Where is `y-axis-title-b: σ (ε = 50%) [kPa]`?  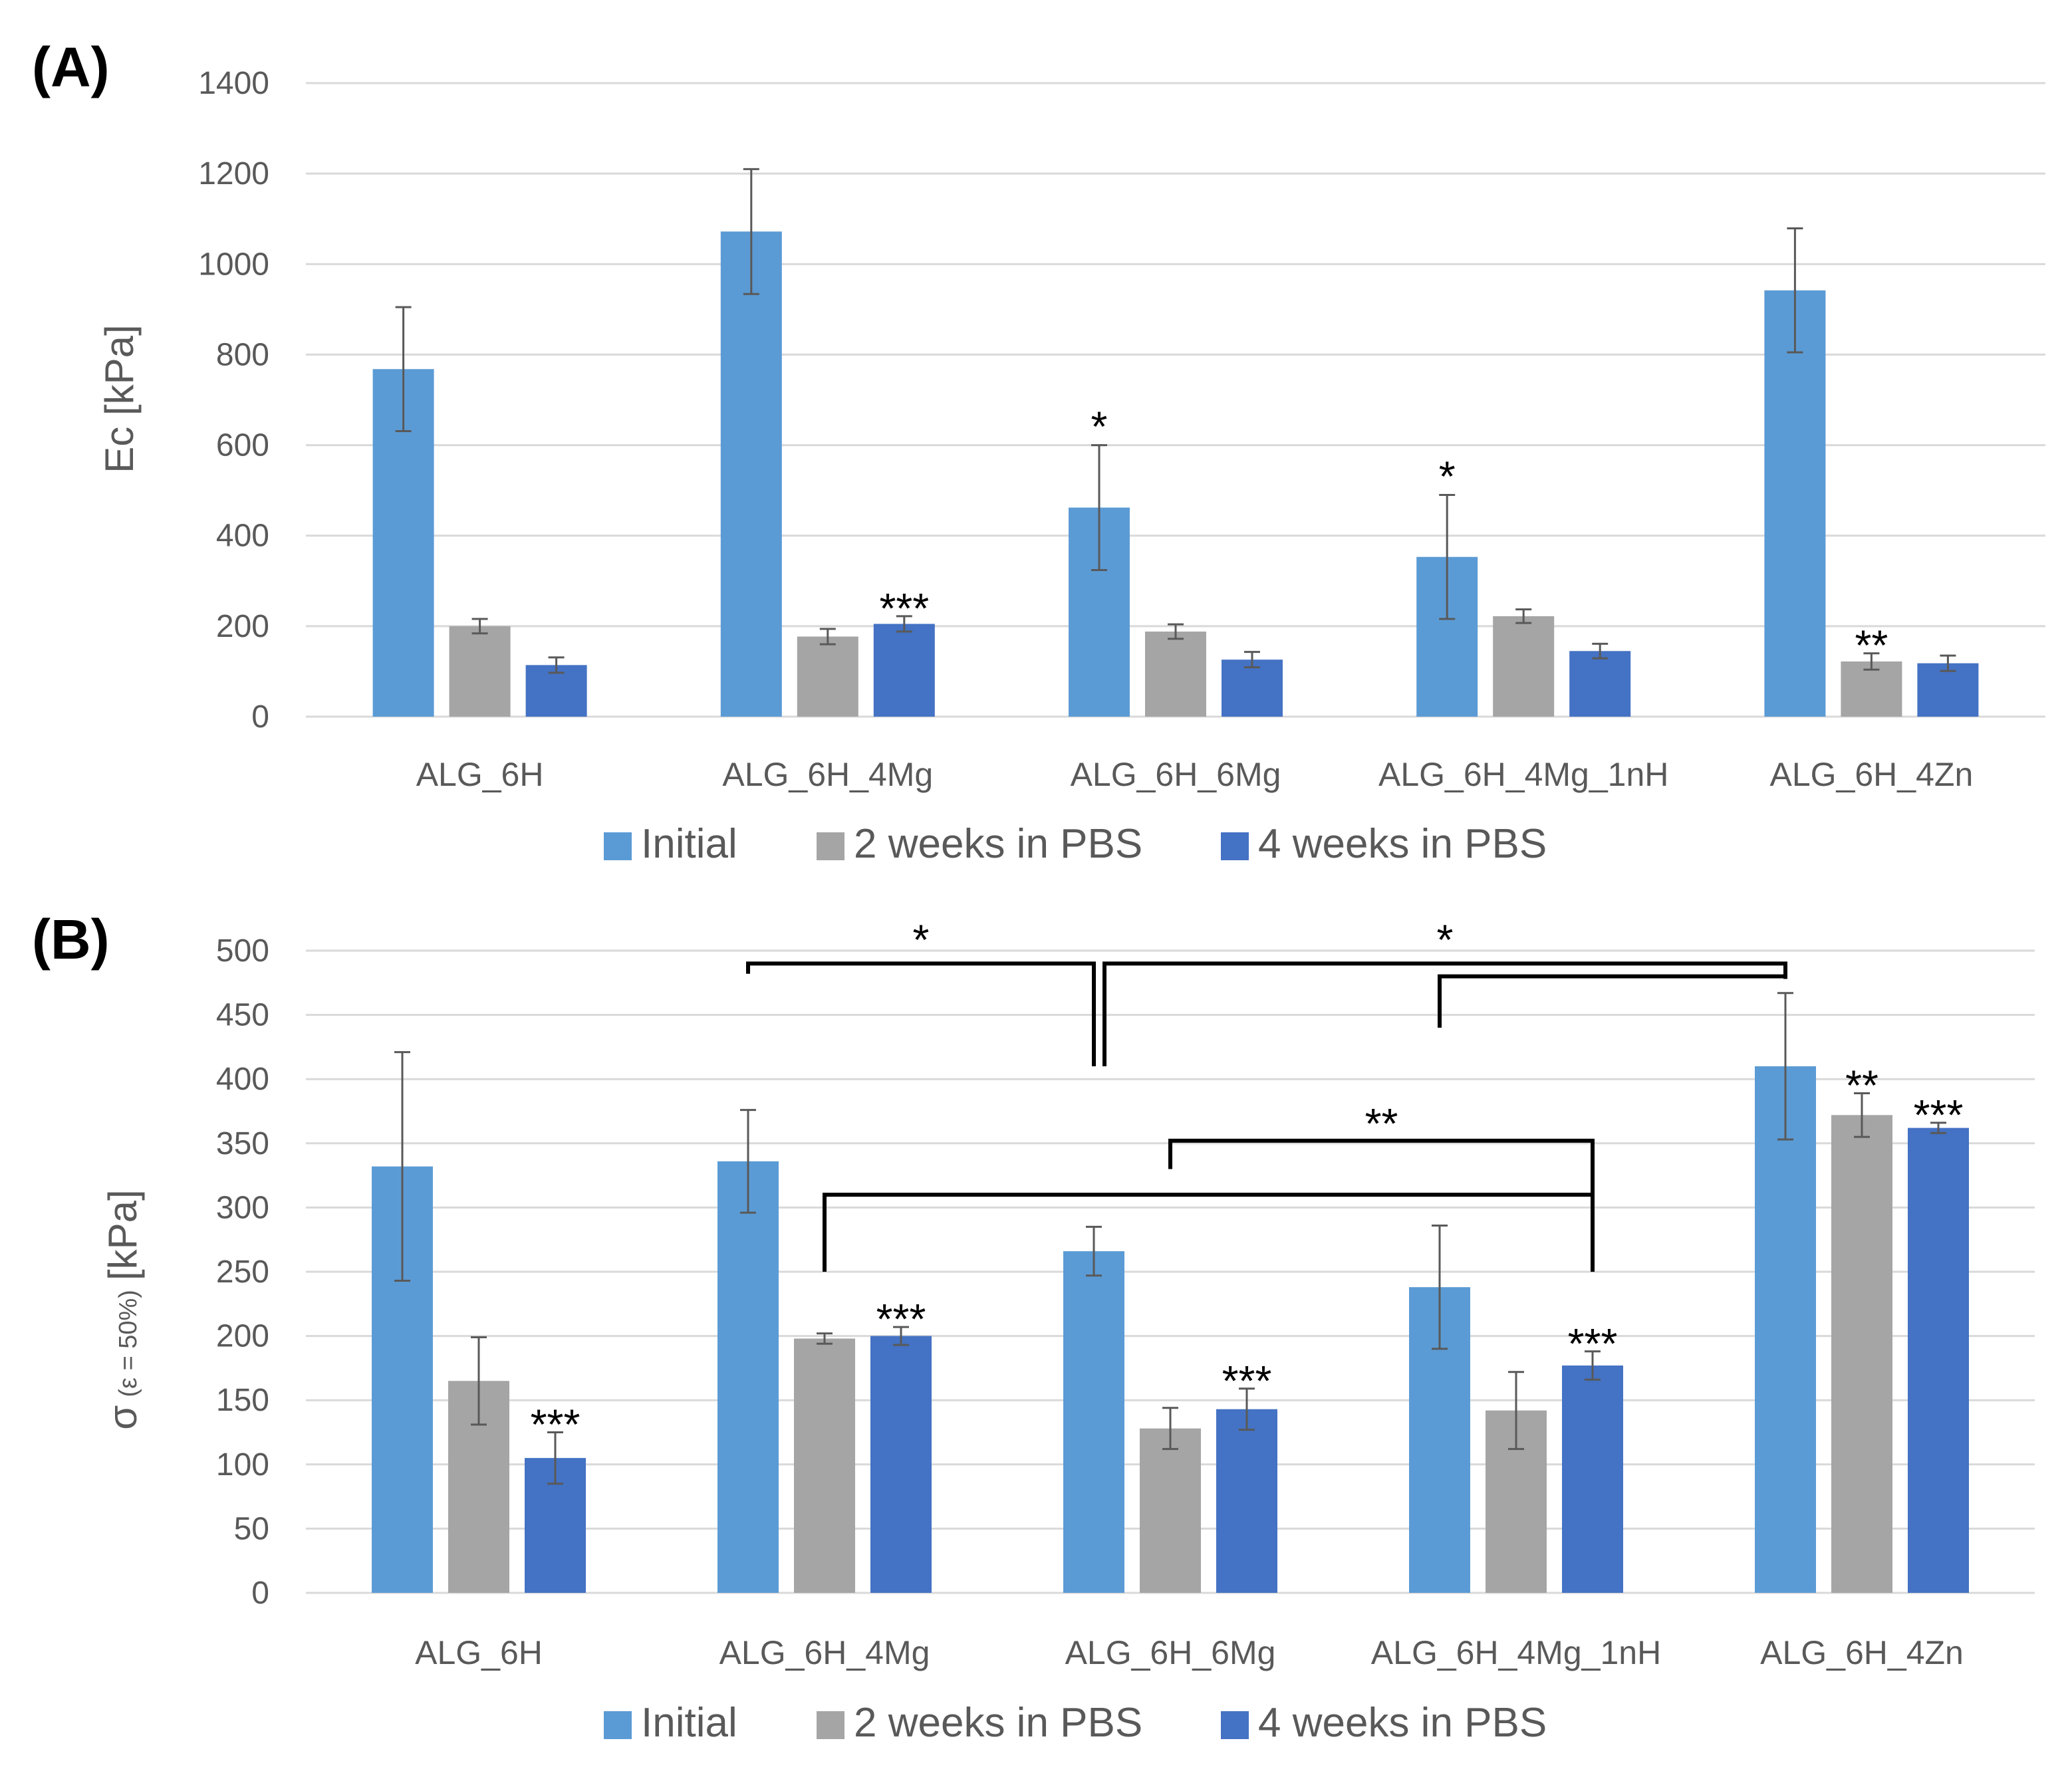
y-axis-title-b: σ (ε = 50%) [kPa] is located at coordinates (122, 1309).